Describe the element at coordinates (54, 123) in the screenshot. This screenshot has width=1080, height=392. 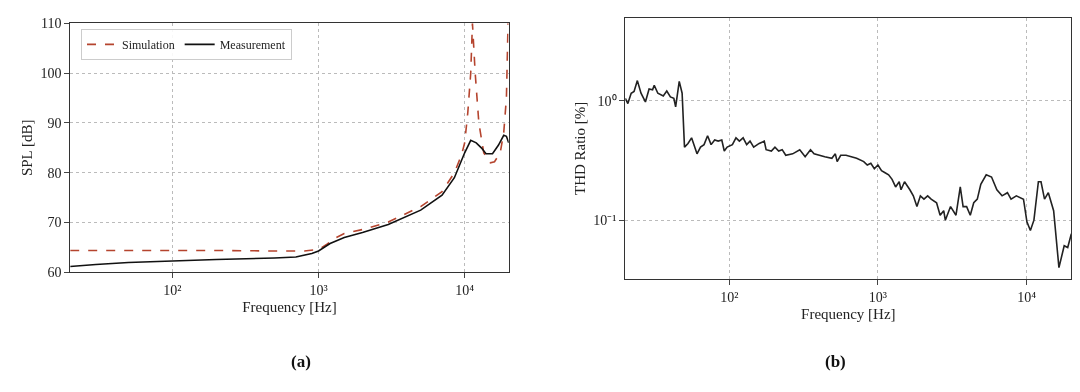
I see `y-tick-label: 90` at that location.